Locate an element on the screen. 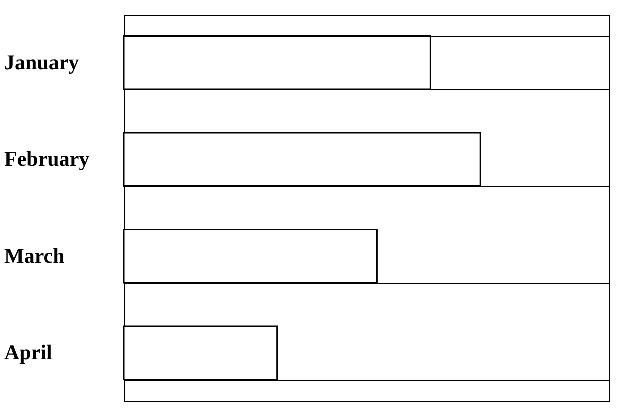 The height and width of the screenshot is (417, 625). y-tick-label: February is located at coordinates (47, 159).